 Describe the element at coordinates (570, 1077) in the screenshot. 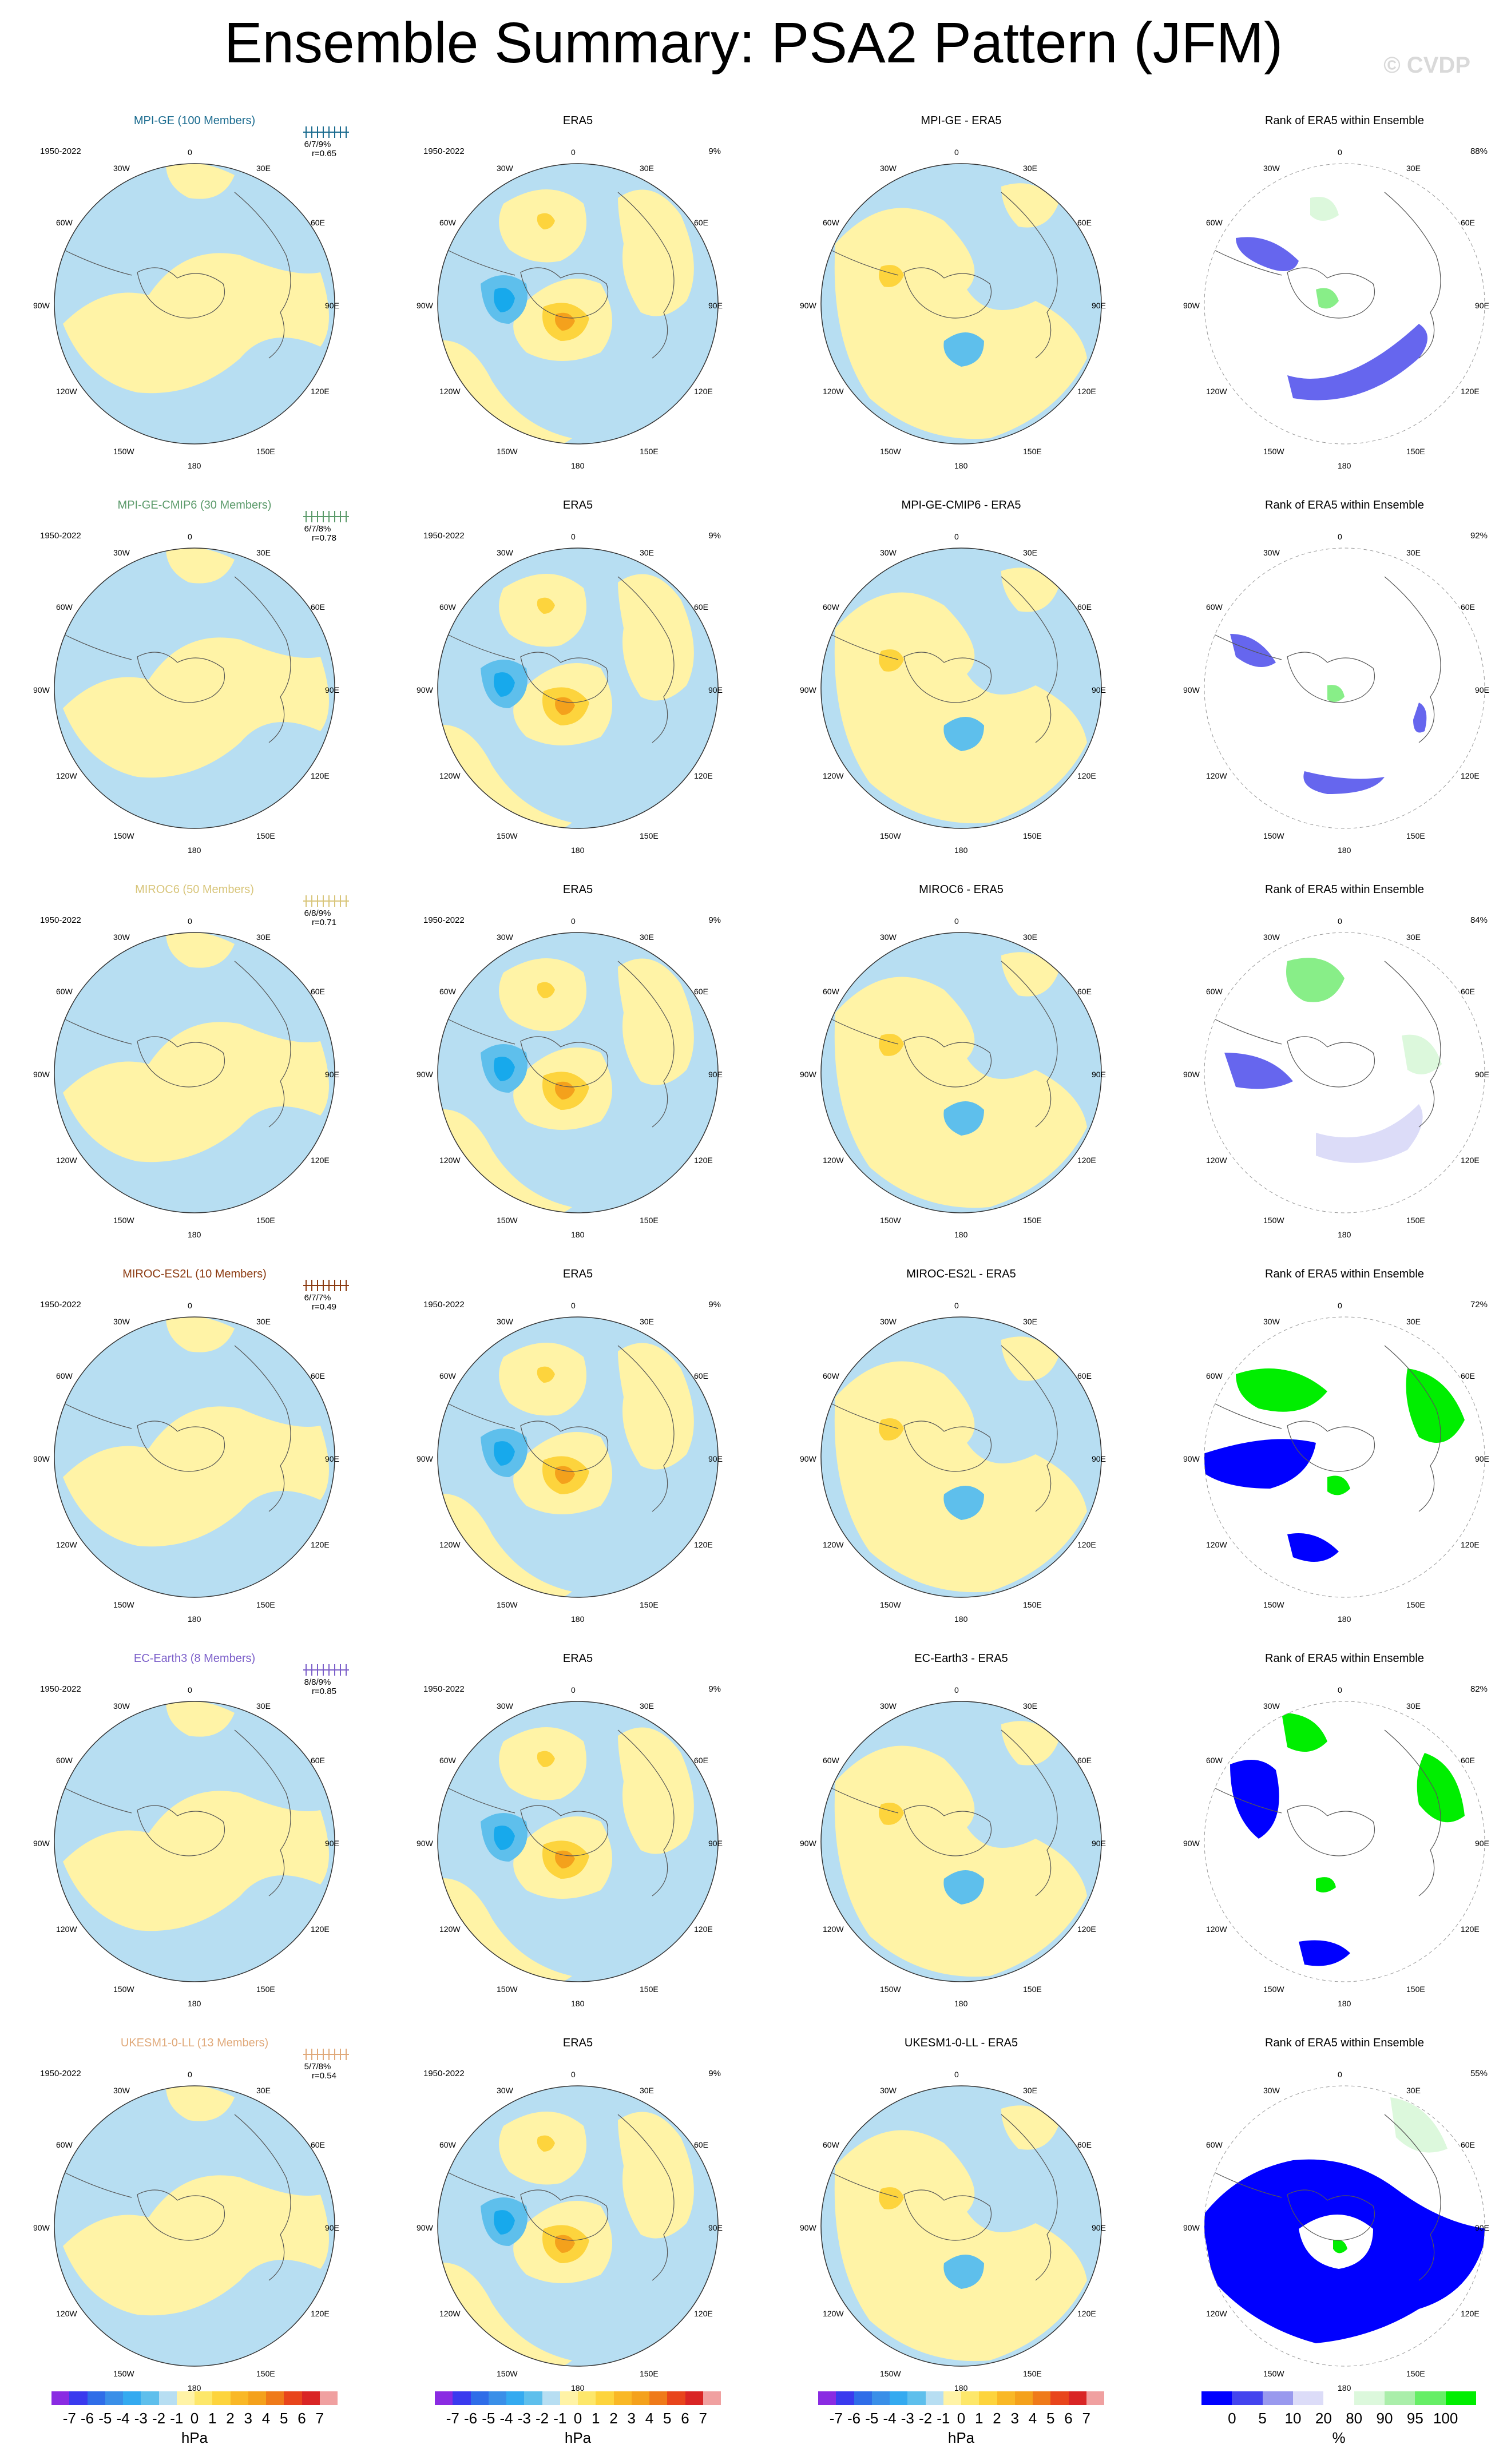

I see `map-era5-2: 0 30W 30E 60W 60E 90W 90E 120W 120E 150W 150E 180` at that location.